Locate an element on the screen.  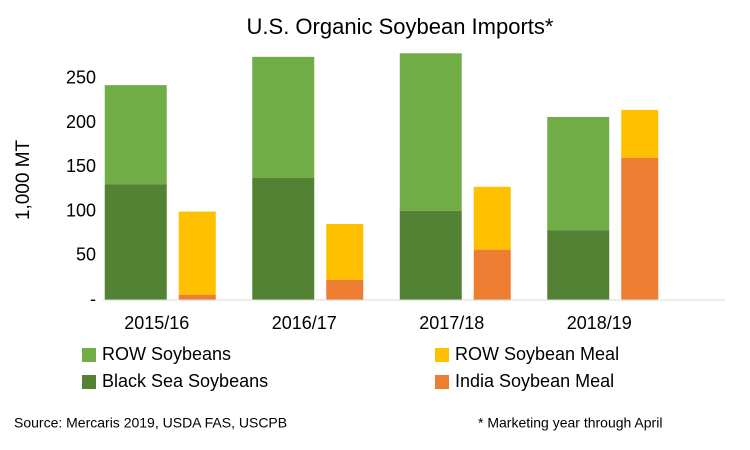
y-tick-label: 50 is located at coordinates (86, 255).